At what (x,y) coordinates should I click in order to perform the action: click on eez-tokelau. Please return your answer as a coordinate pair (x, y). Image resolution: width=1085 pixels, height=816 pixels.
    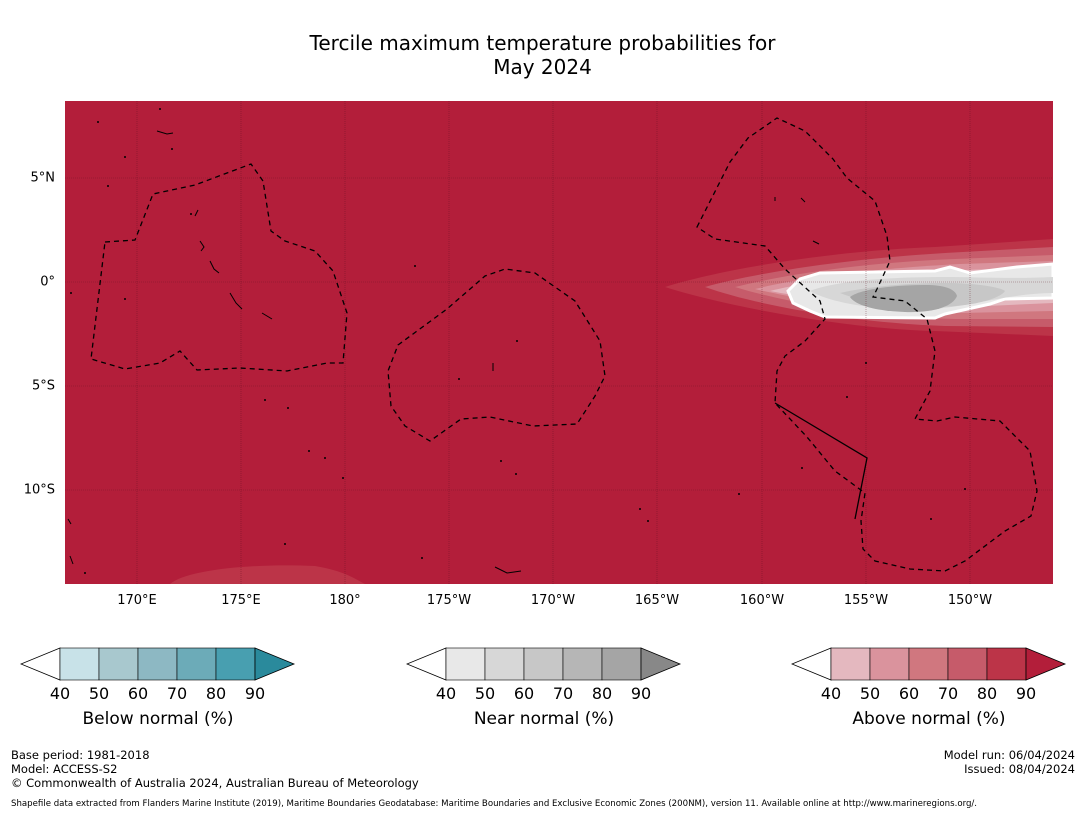
    Looking at the image, I should click on (496, 355).